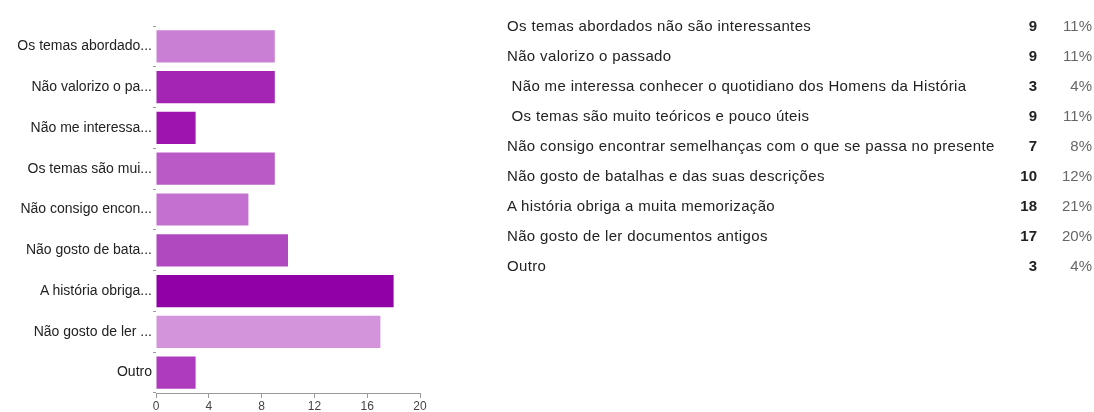 Image resolution: width=1094 pixels, height=412 pixels. I want to click on category-label: Os temas abordados não são interessantes, so click(659, 26).